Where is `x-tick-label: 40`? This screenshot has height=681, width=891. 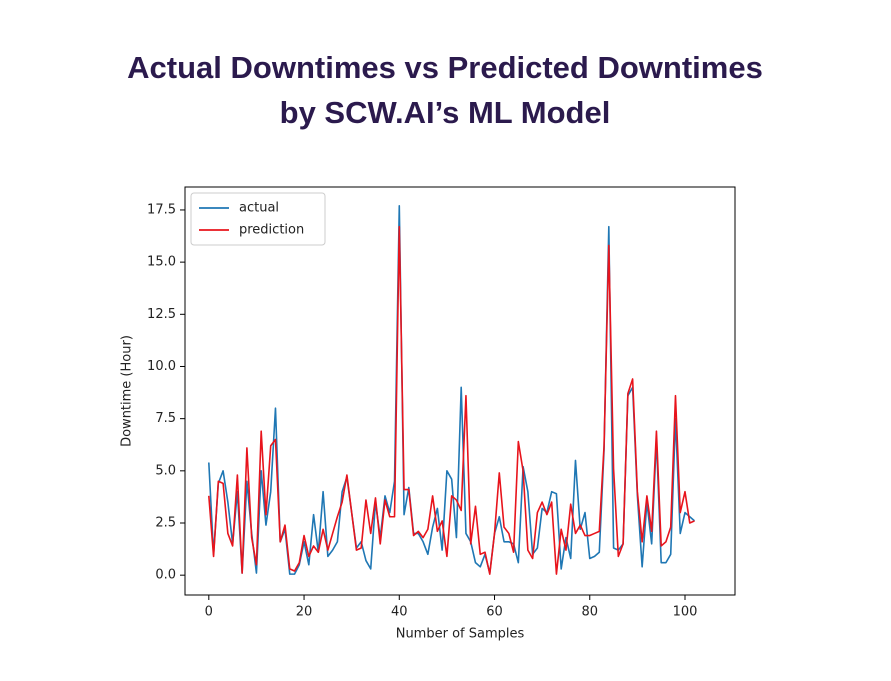 x-tick-label: 40 is located at coordinates (399, 612).